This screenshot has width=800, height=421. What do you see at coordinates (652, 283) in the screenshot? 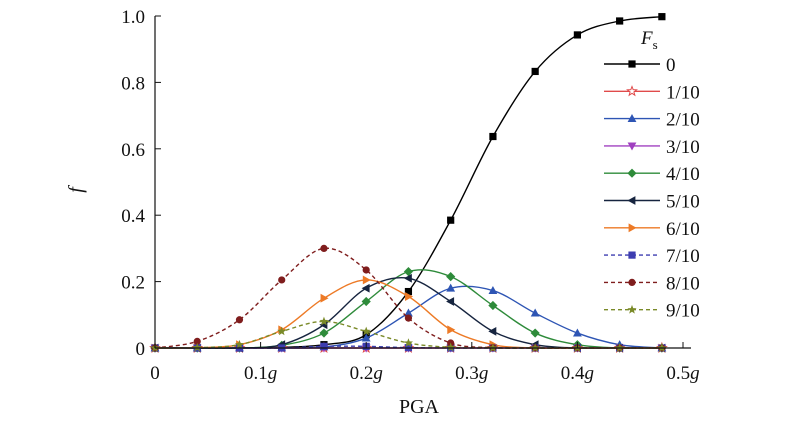
I see `legend-item-9: 8/10` at bounding box center [652, 283].